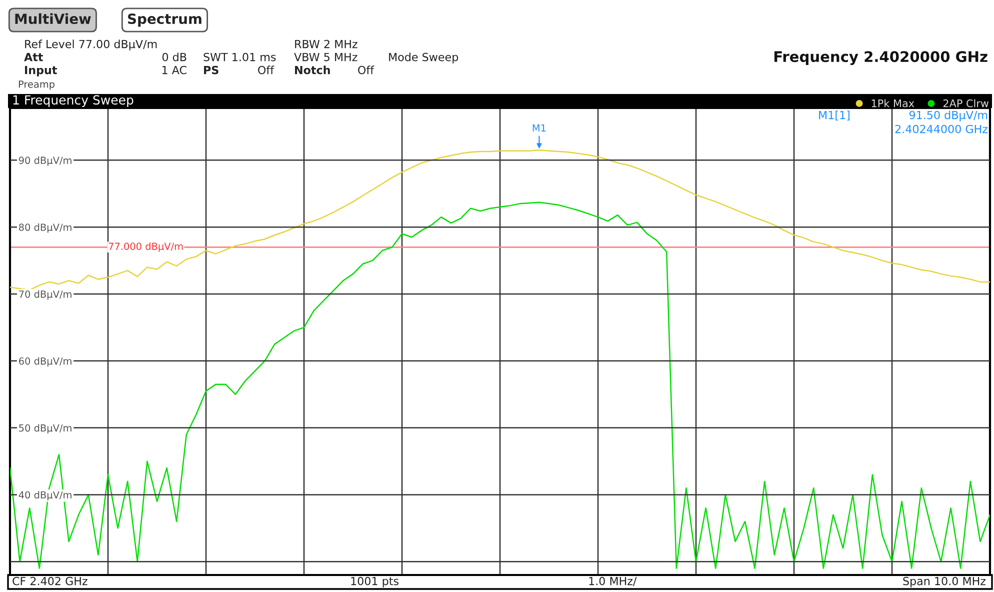 The height and width of the screenshot is (592, 994). What do you see at coordinates (33, 57) in the screenshot?
I see `text: Att` at bounding box center [33, 57].